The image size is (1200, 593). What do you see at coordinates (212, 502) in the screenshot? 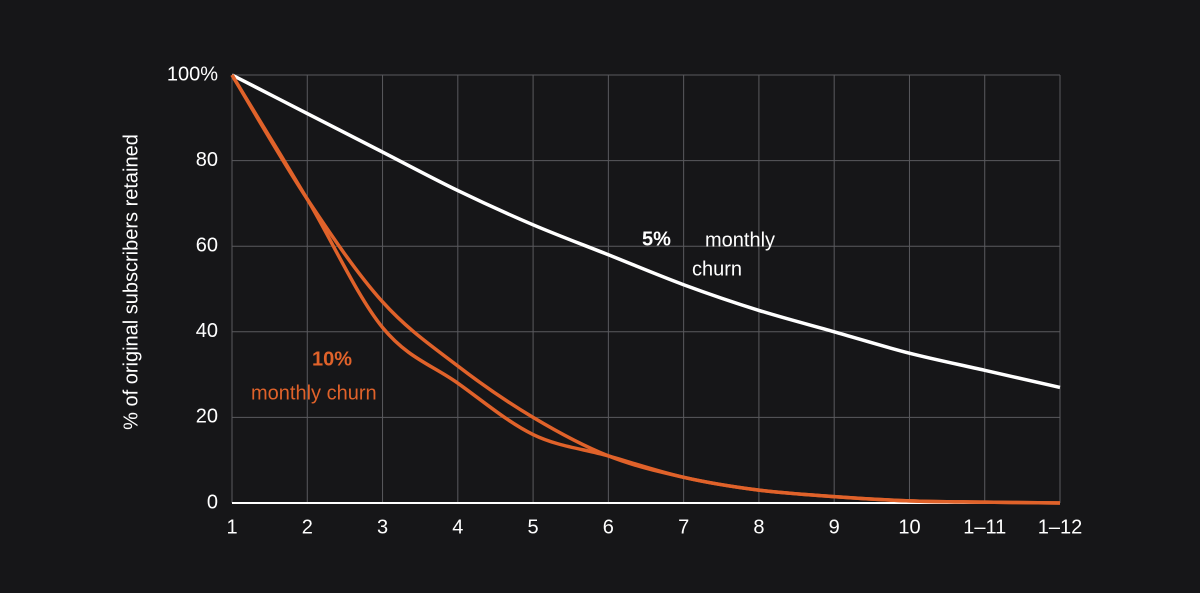
I see `y-tick-label: 0` at bounding box center [212, 502].